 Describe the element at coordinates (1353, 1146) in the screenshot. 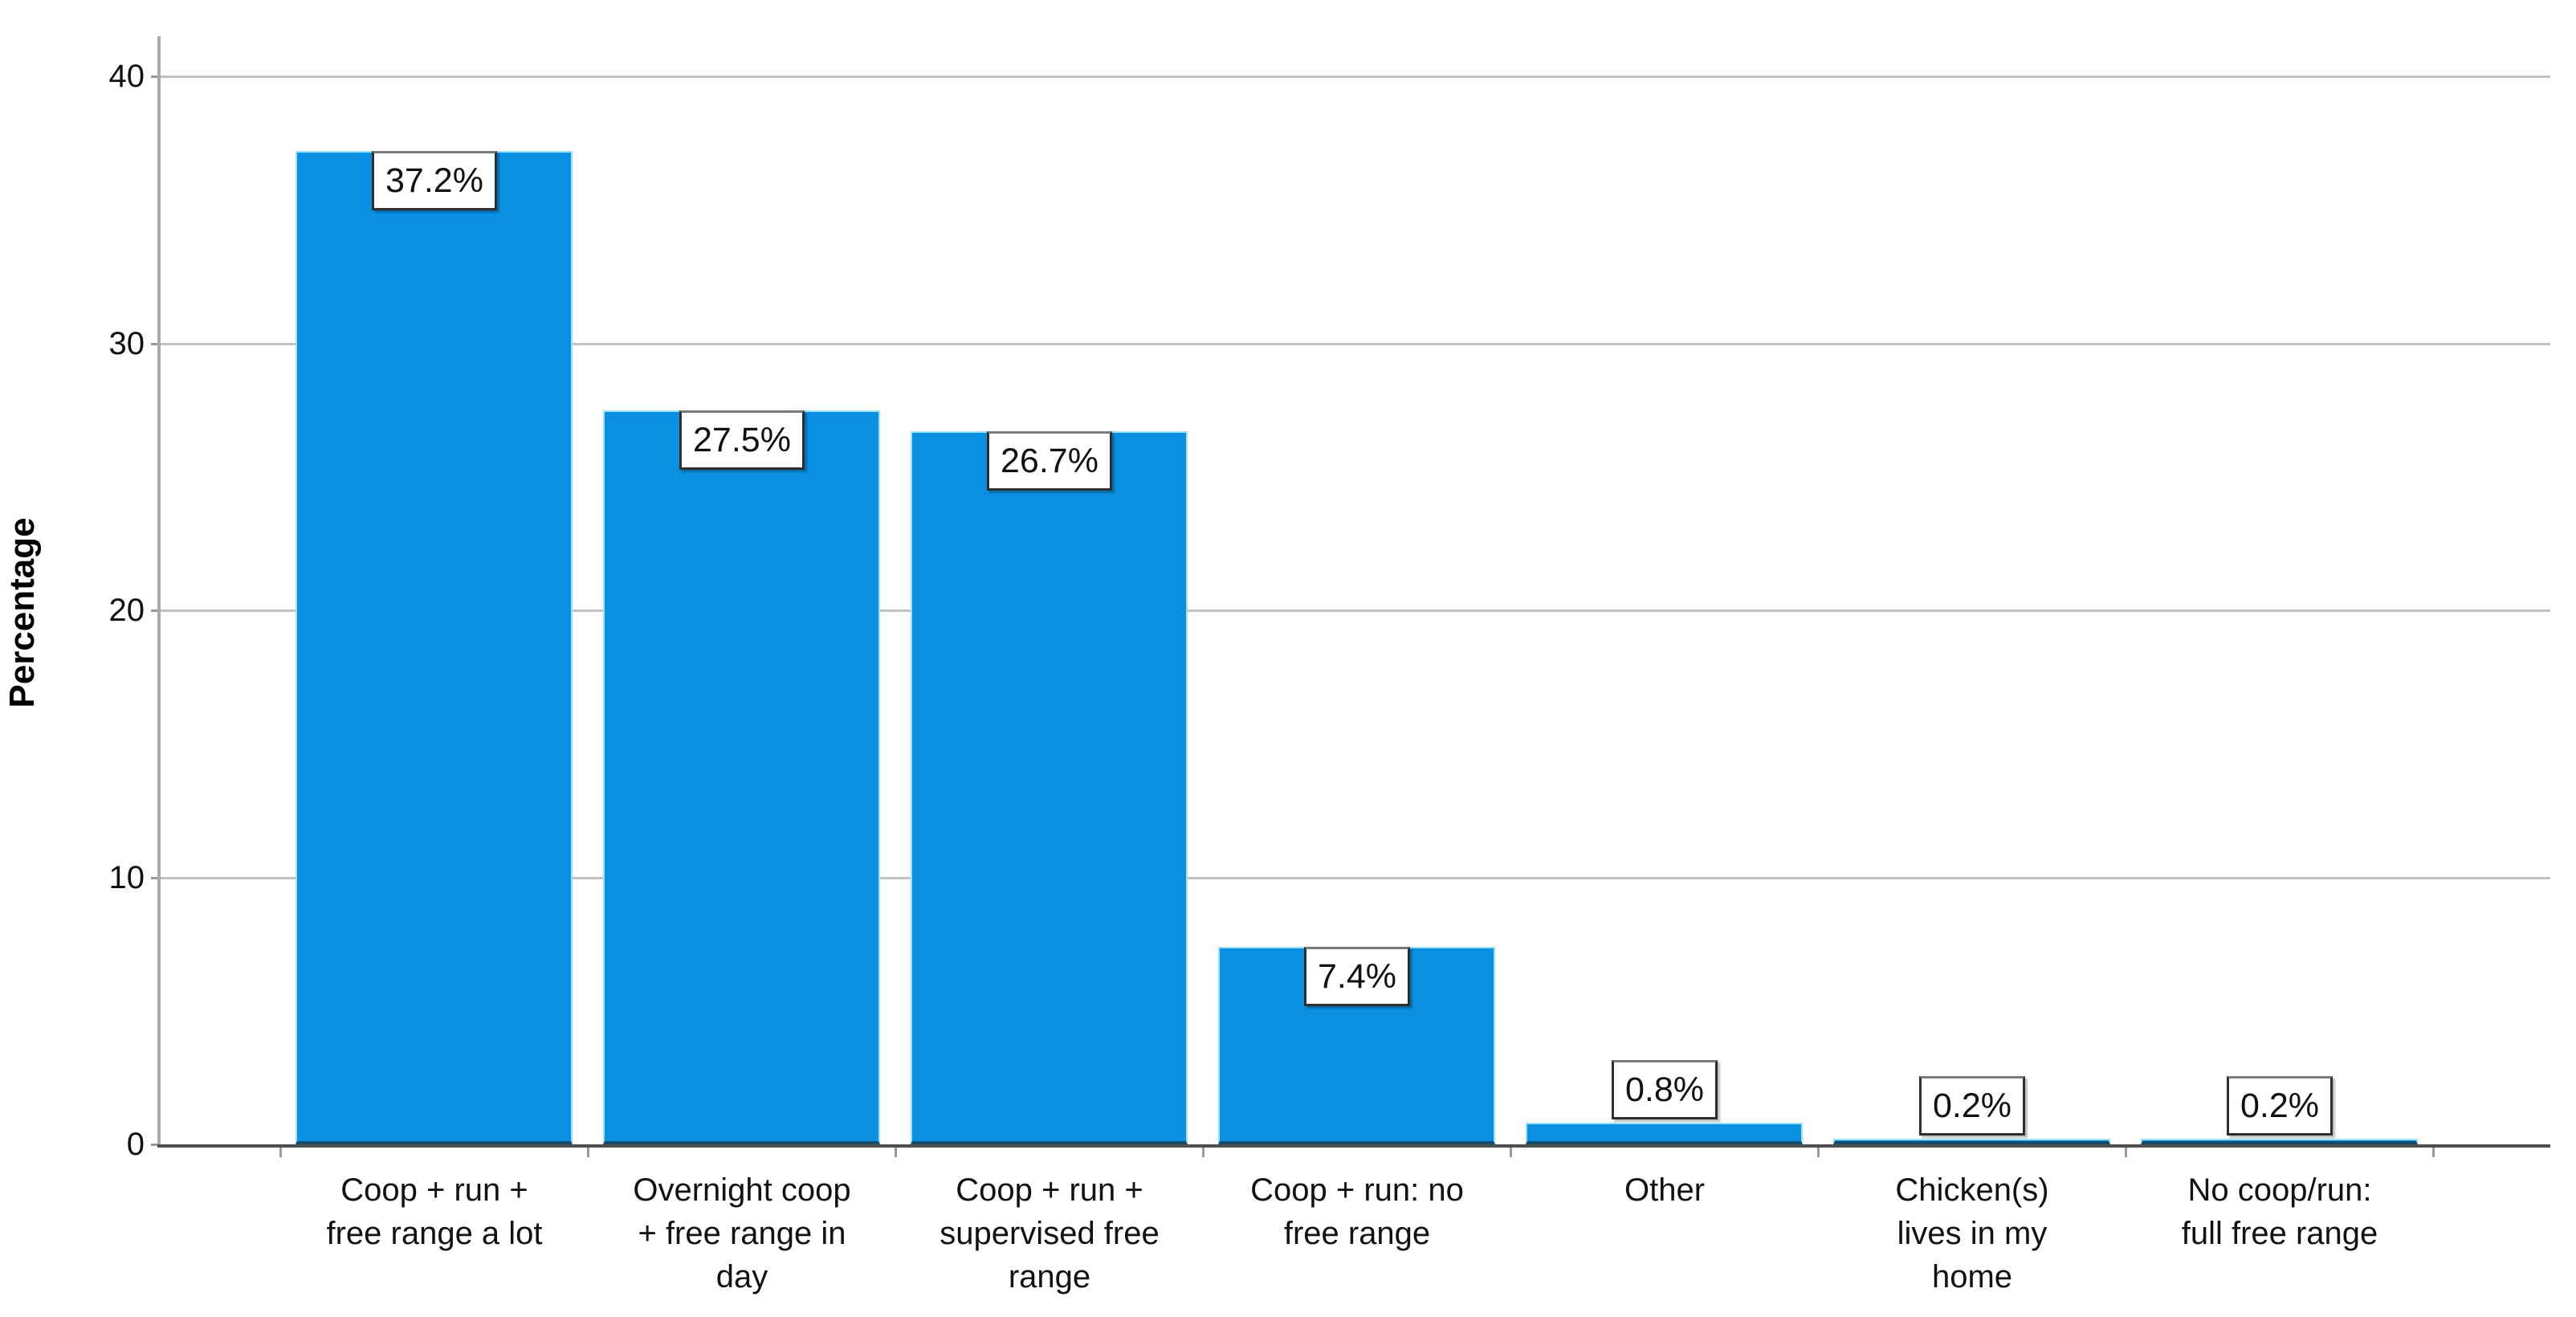

I see `x-axis-line` at that location.